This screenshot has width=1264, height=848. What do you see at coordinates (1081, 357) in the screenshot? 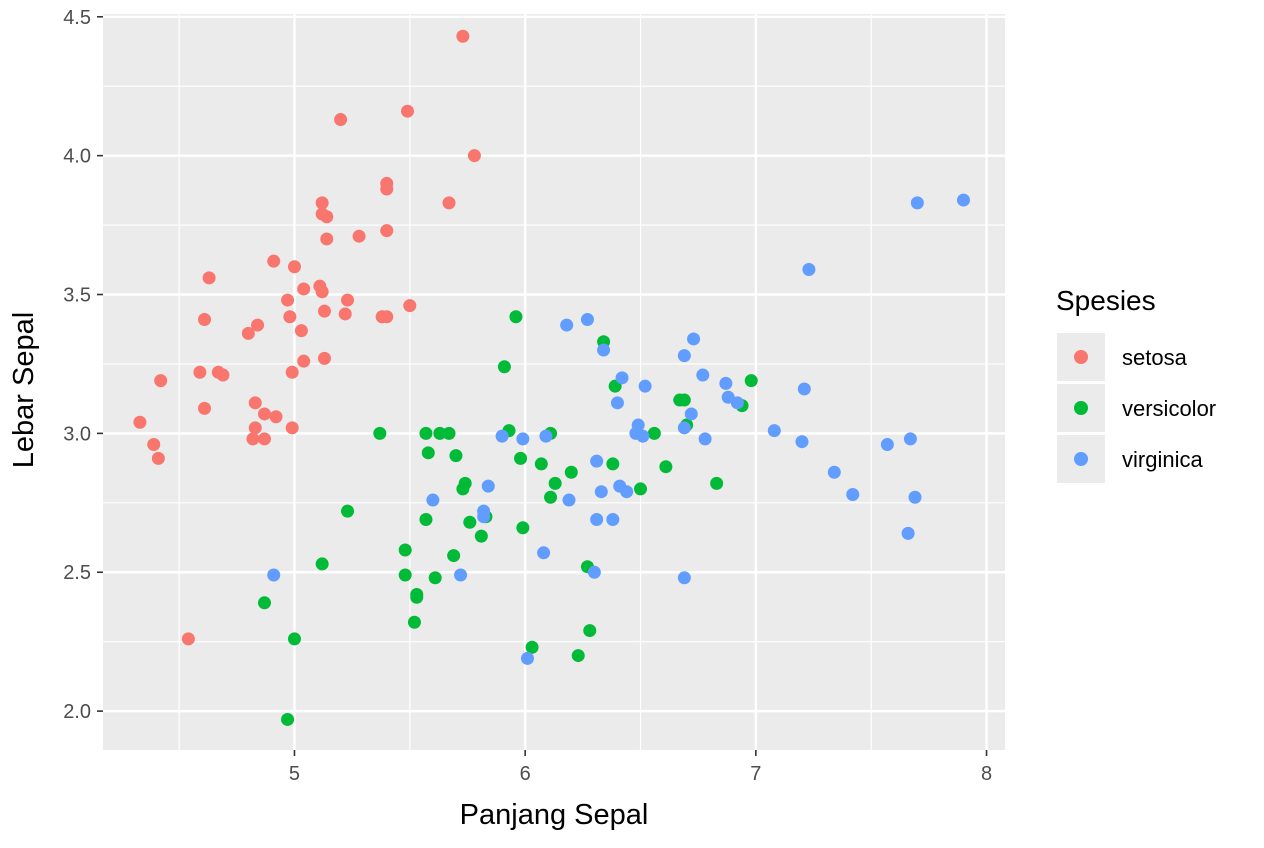
I see `legend-marker-setosa` at bounding box center [1081, 357].